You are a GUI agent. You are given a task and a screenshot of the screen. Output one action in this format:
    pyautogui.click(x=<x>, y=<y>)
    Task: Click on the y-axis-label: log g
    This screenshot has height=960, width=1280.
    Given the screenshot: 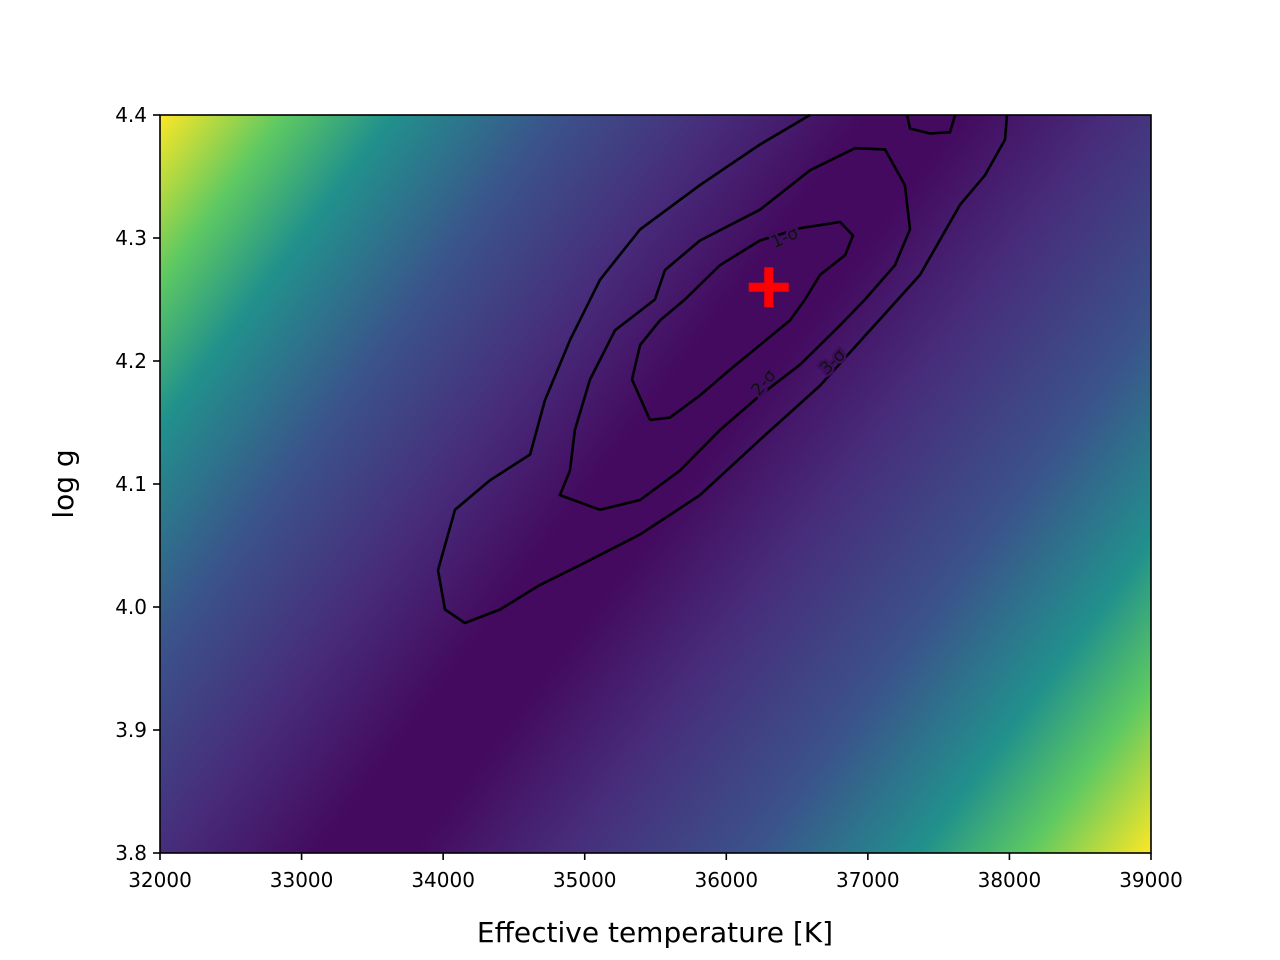 What is the action you would take?
    pyautogui.click(x=63, y=483)
    